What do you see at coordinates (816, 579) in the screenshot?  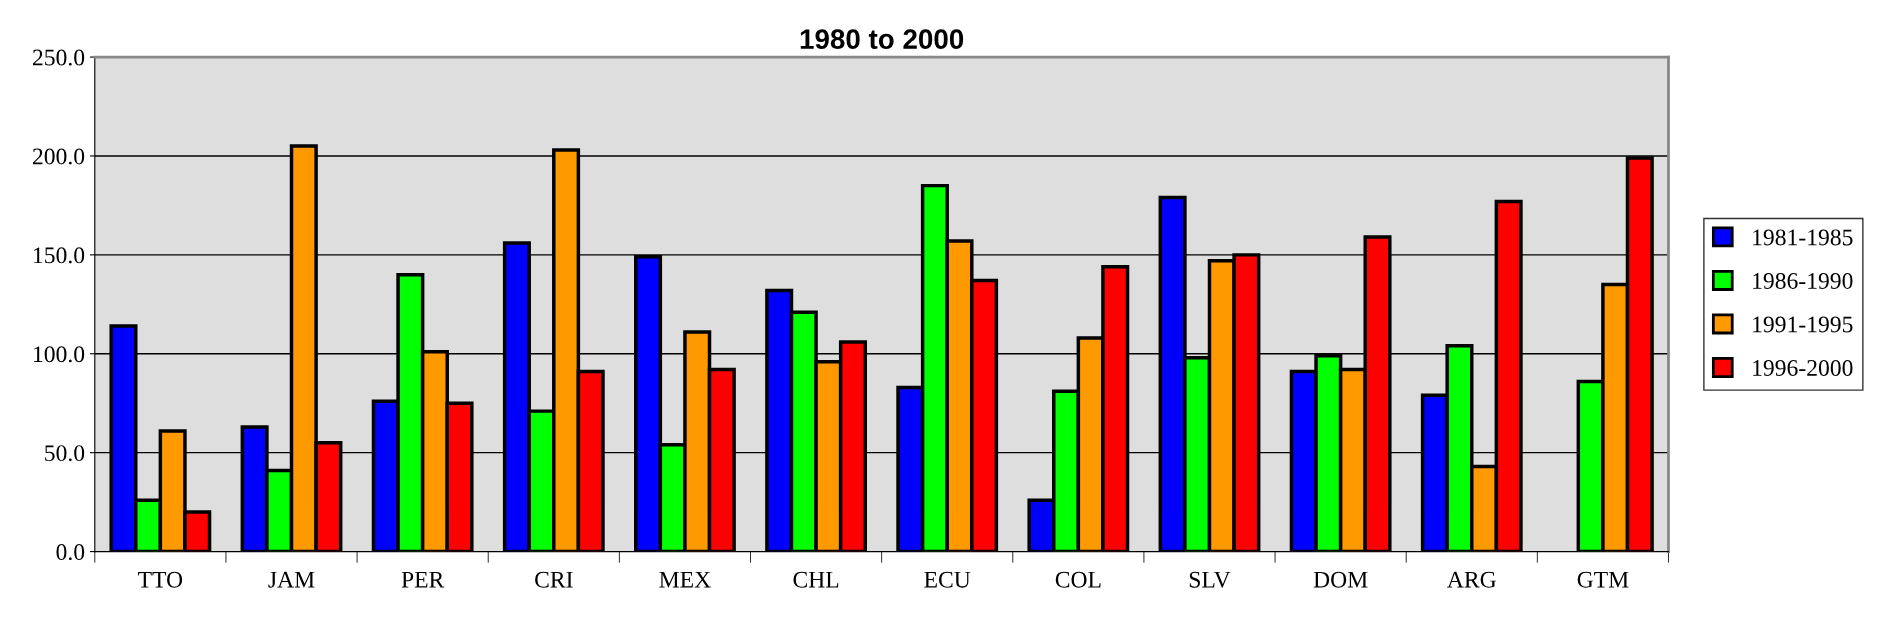 I see `x-tick-label: CHL` at bounding box center [816, 579].